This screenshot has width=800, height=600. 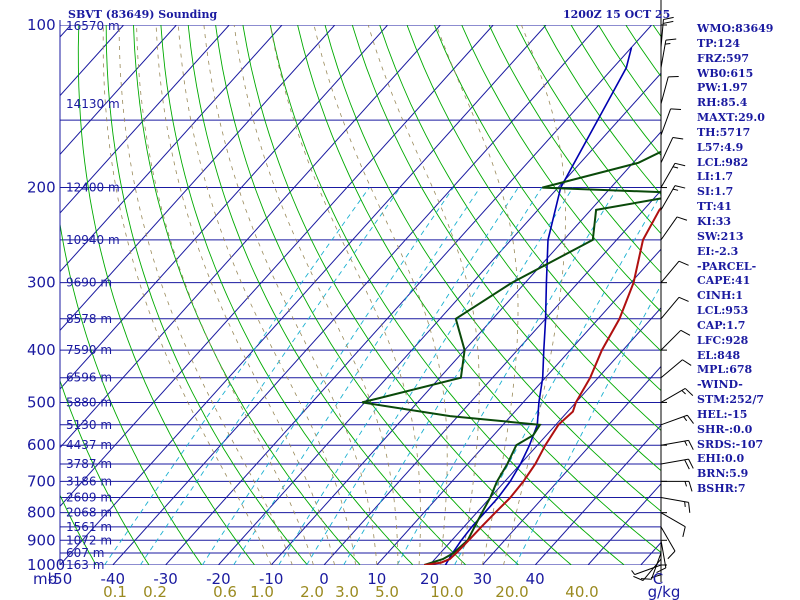 I want to click on index-row: KI:33, so click(x=714, y=221).